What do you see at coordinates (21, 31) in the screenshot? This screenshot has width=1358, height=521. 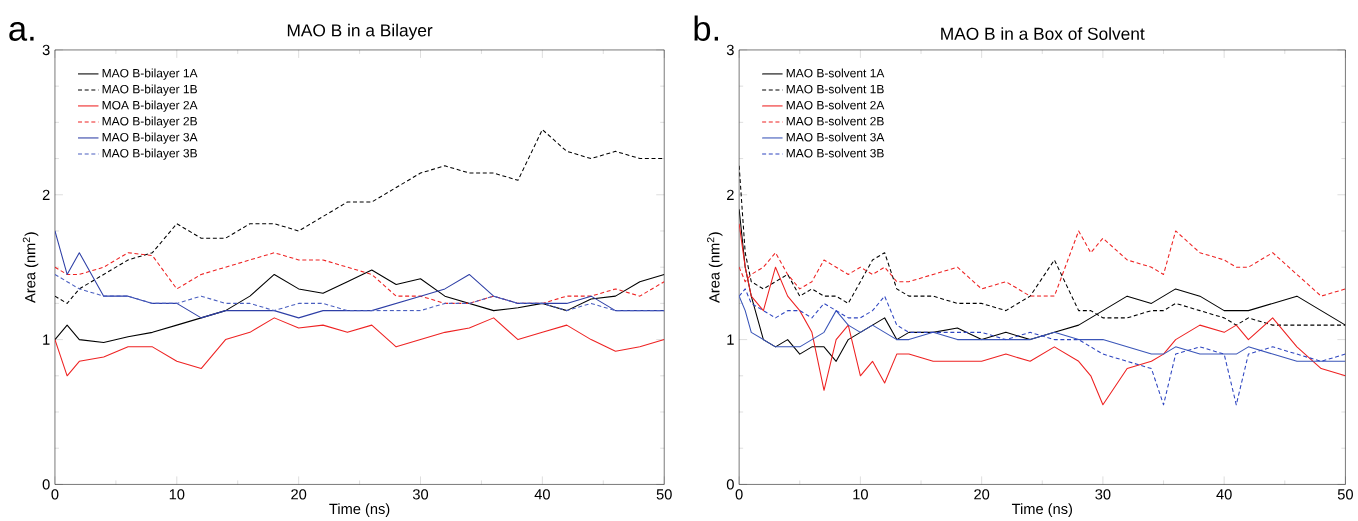 I see `text: a.` at bounding box center [21, 31].